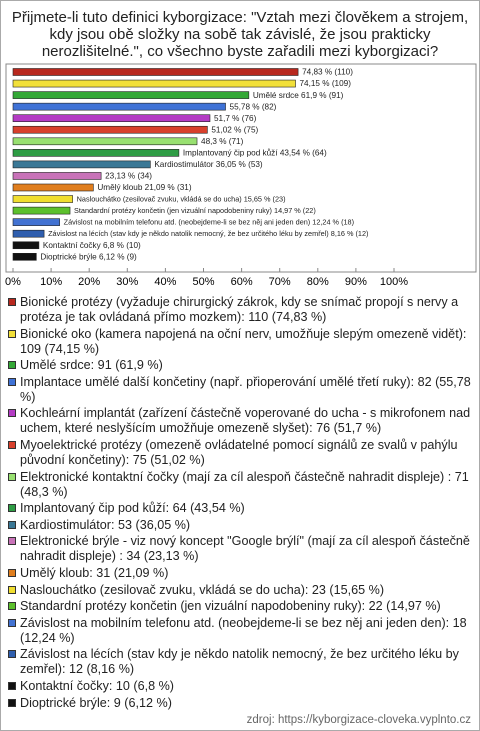 The width and height of the screenshot is (480, 731). I want to click on data-label: 74,83 % (110), so click(327, 72).